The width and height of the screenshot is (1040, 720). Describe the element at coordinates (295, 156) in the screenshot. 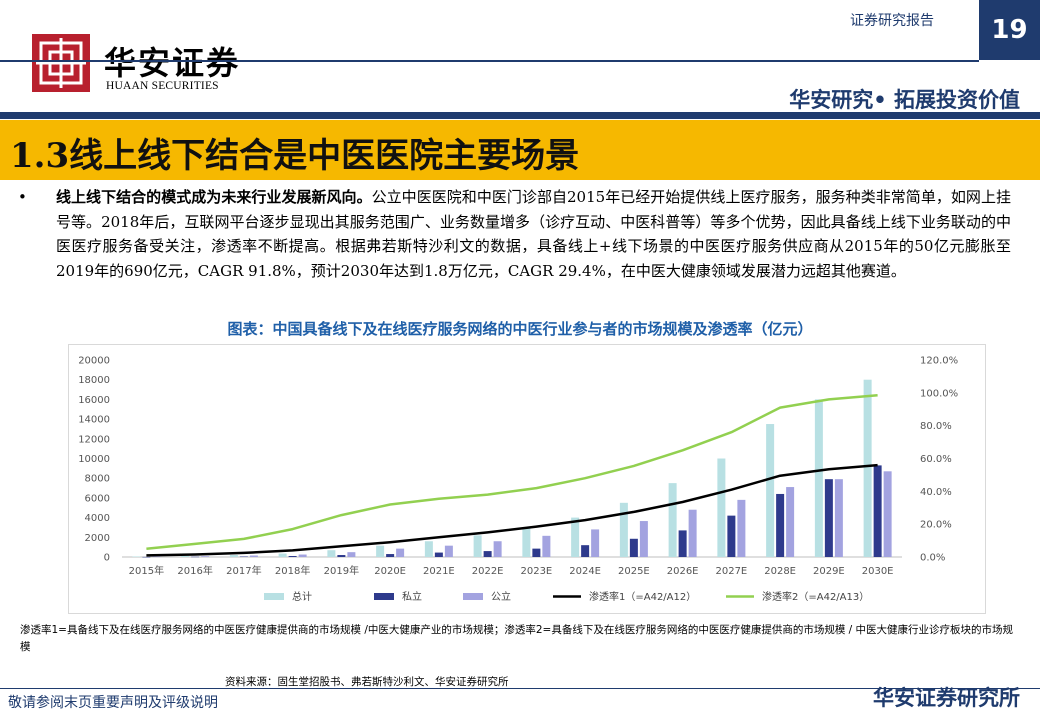

I see `section-title: 1.3线上线下结合是中医医院主要场景` at that location.